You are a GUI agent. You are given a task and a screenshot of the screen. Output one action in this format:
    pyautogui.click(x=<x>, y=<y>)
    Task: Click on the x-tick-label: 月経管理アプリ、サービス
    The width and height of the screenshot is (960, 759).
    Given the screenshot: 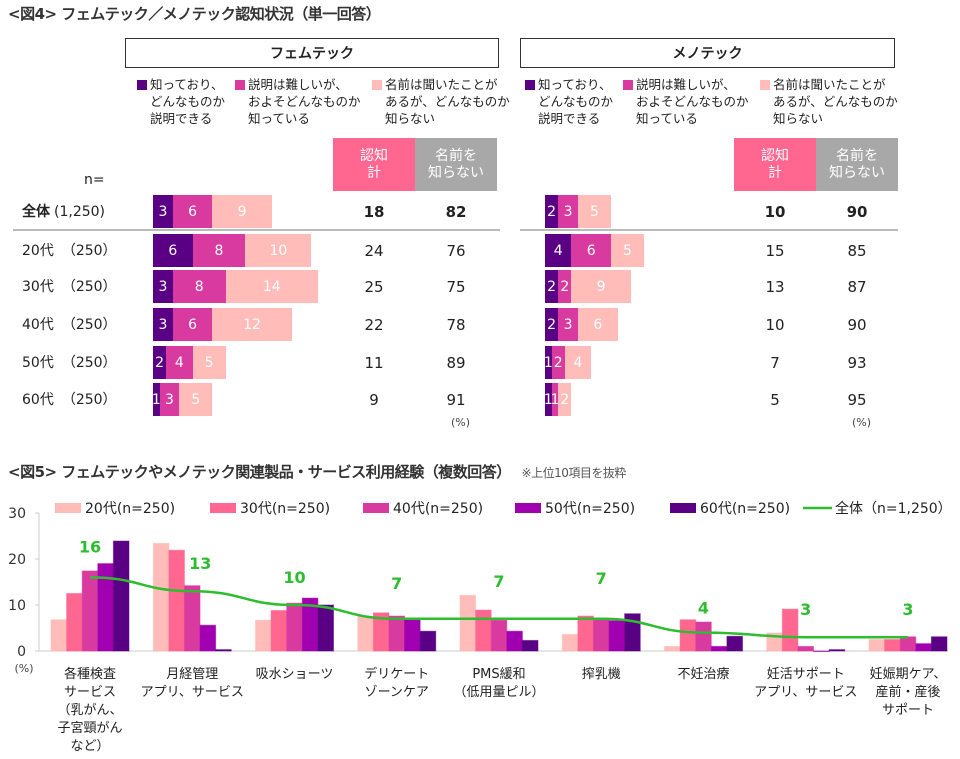 What is the action you would take?
    pyautogui.click(x=192, y=683)
    